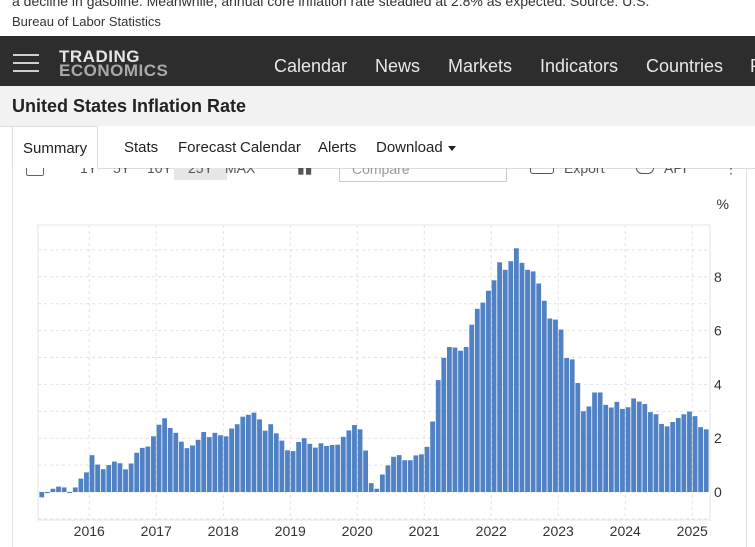 This screenshot has height=547, width=755. What do you see at coordinates (141, 147) in the screenshot?
I see `tab-stats: Stats` at bounding box center [141, 147].